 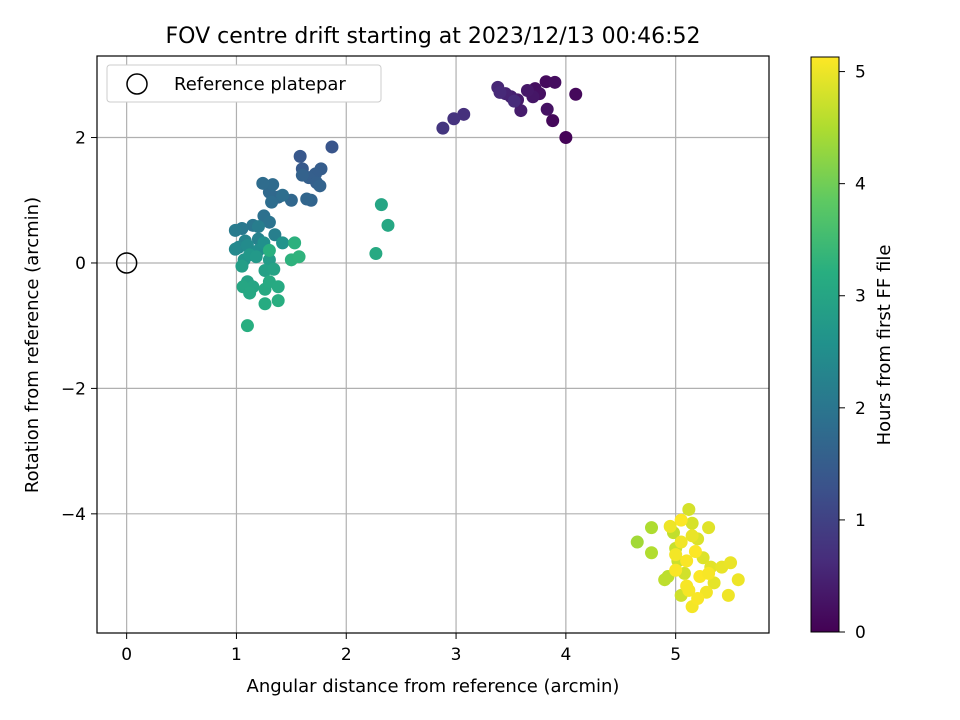 What do you see at coordinates (860, 521) in the screenshot?
I see `colorbar-tick-label: 1` at bounding box center [860, 521].